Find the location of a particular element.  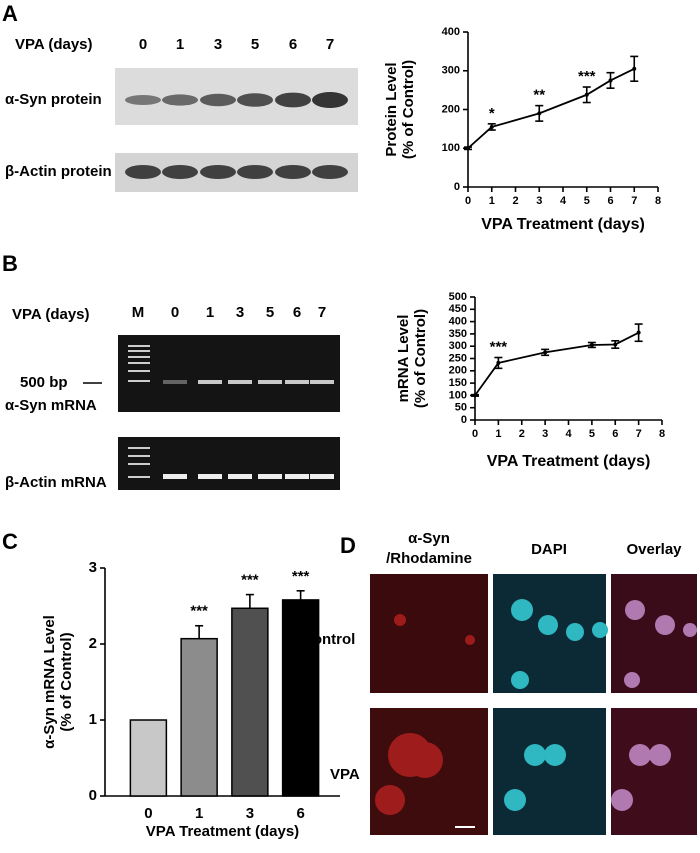

y-tick-label: 450 is located at coordinates (458, 309).